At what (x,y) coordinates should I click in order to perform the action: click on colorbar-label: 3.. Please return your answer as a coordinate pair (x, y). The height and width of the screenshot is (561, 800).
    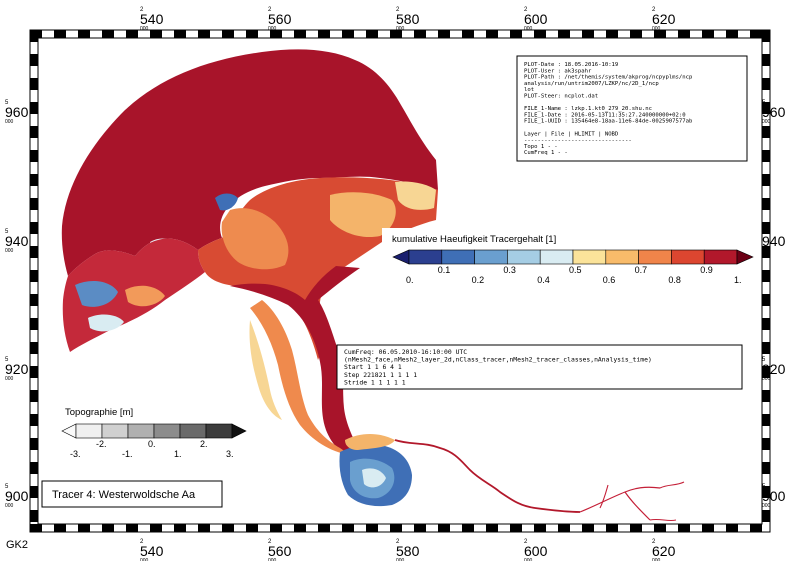
    Looking at the image, I should click on (230, 454).